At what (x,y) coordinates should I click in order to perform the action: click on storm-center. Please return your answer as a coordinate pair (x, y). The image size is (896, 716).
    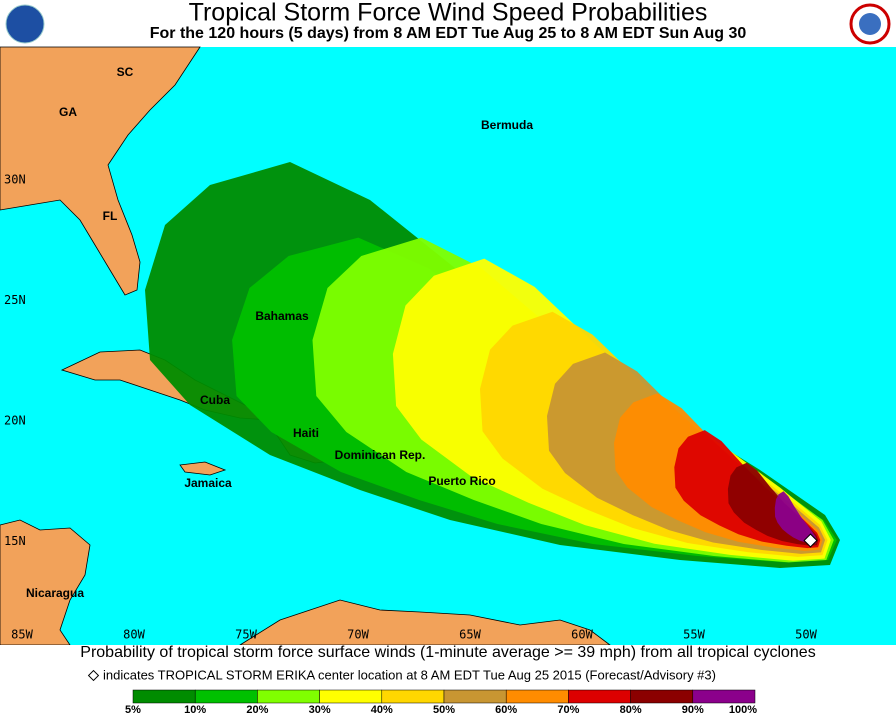
    Looking at the image, I should click on (810, 540).